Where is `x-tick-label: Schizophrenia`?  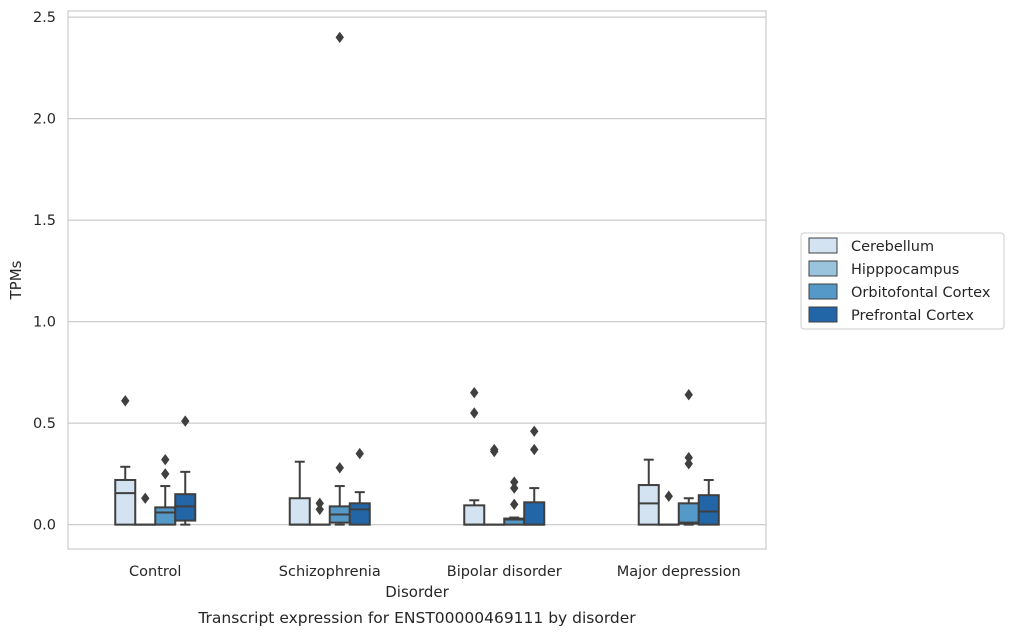
x-tick-label: Schizophrenia is located at coordinates (330, 572).